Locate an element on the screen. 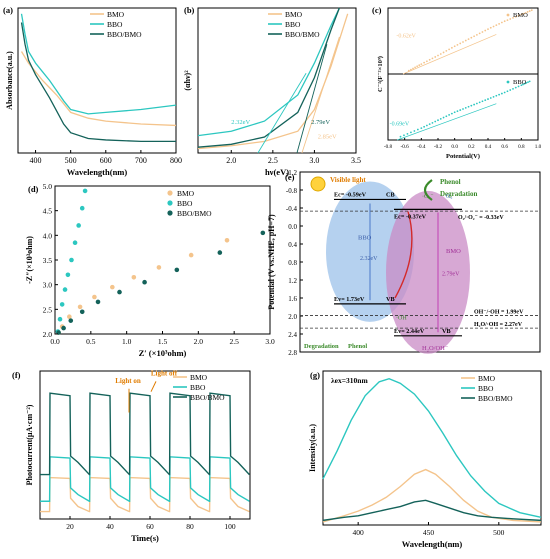 Image resolution: width=550 pixels, height=559 pixels. sun-icon is located at coordinates (318, 184).